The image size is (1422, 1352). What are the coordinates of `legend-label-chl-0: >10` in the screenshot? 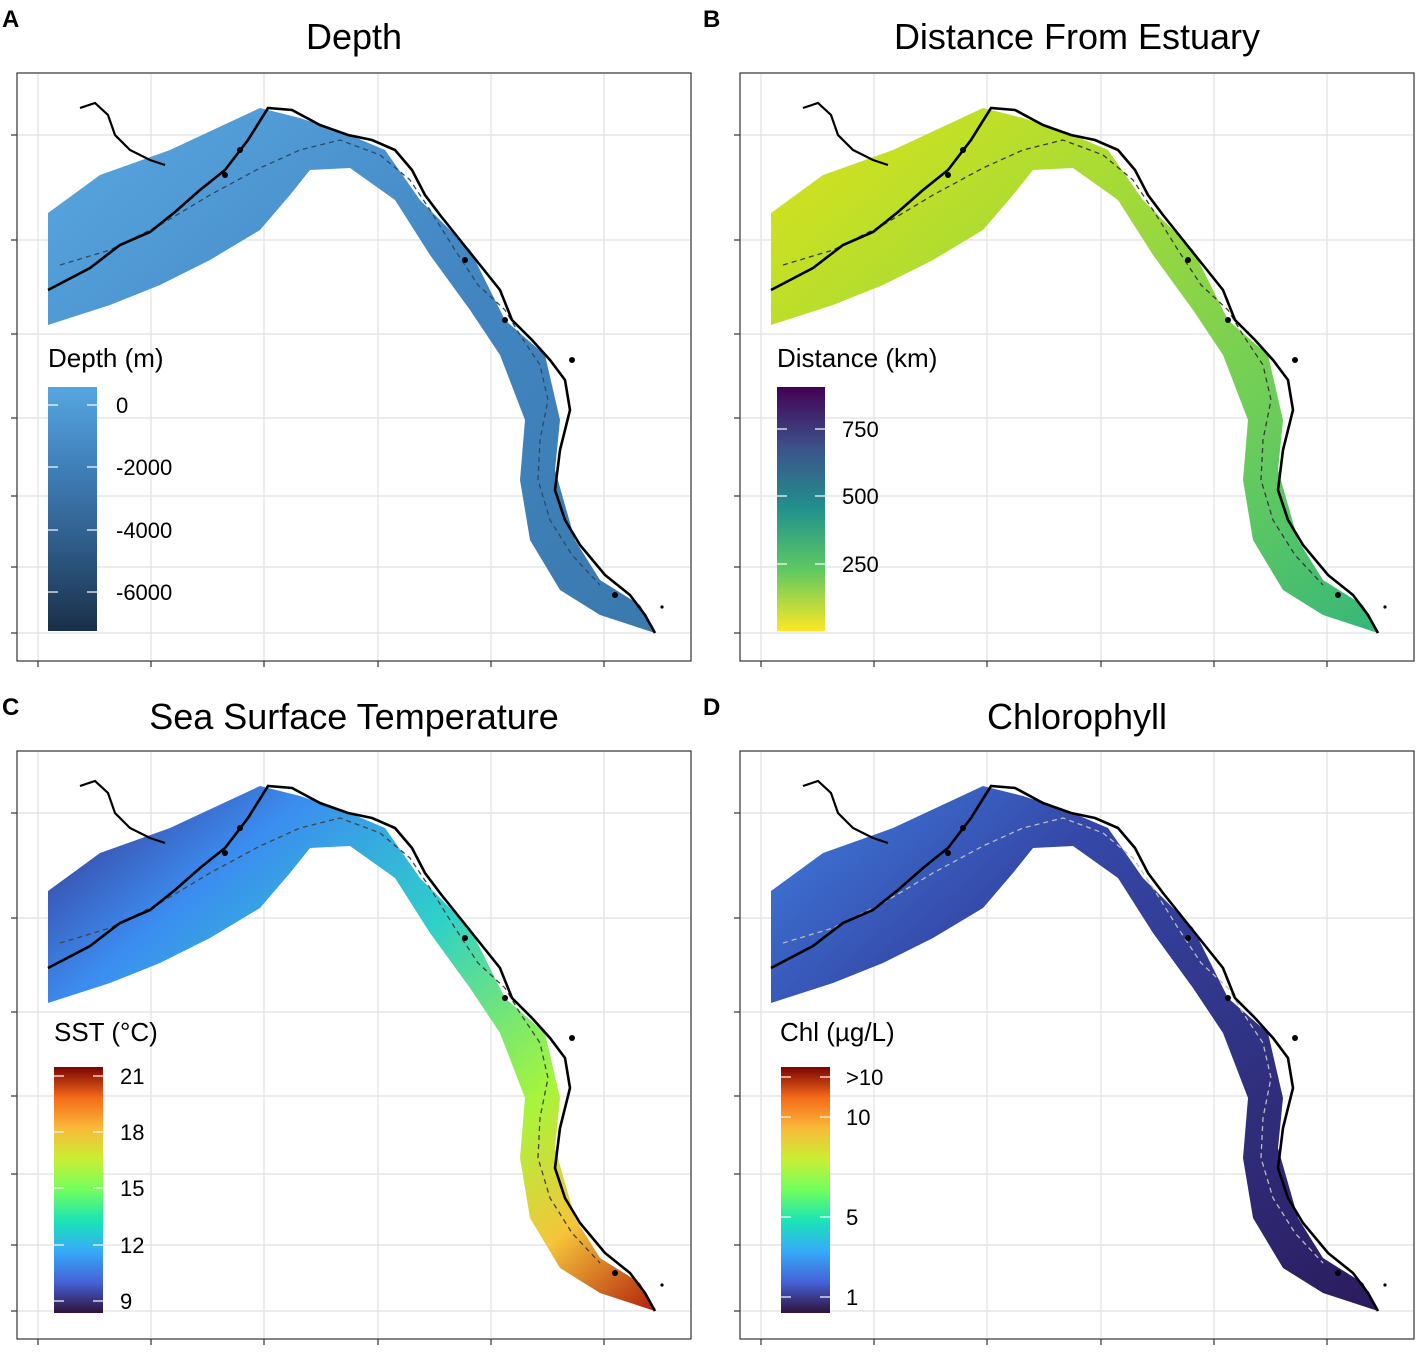 It's located at (865, 1077).